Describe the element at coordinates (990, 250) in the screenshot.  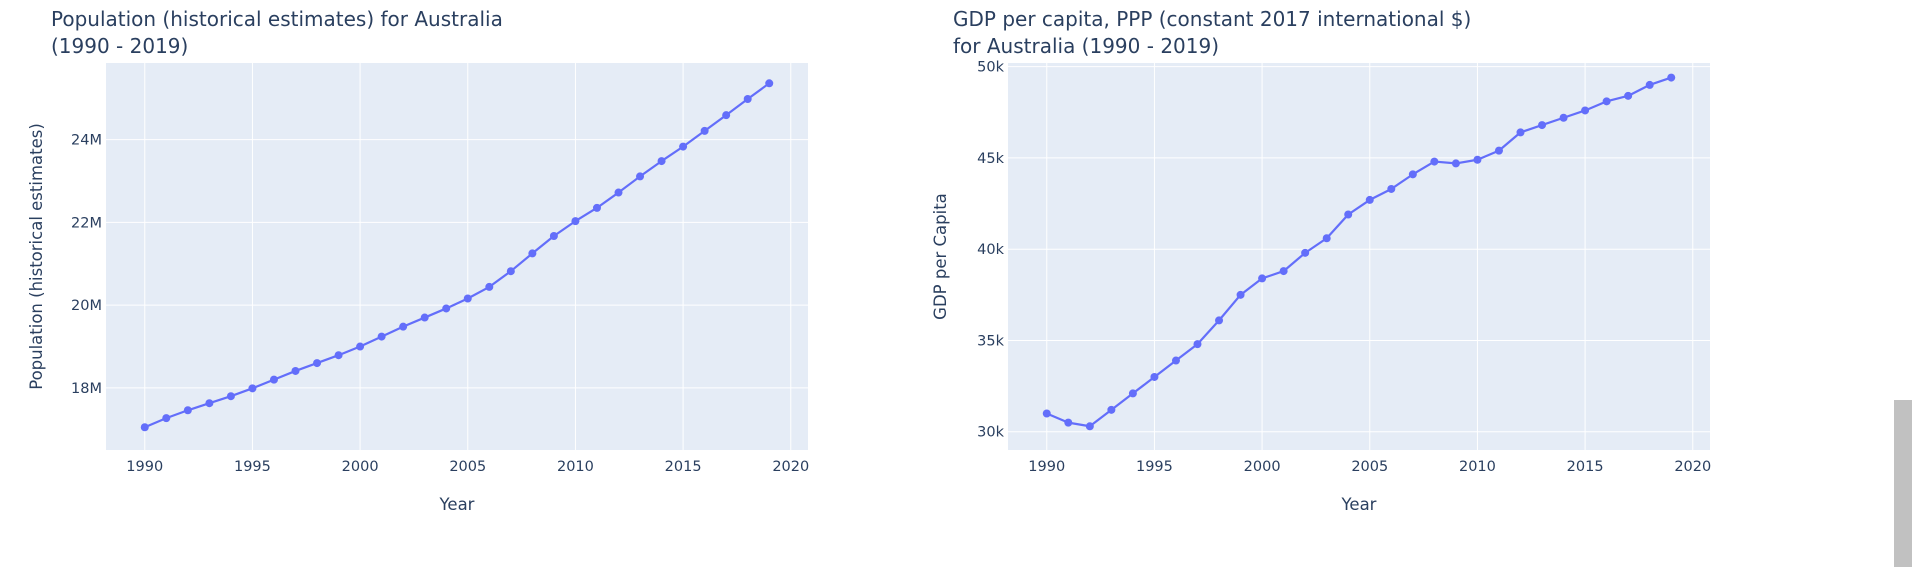
I see `y-tick-label: 40k` at that location.